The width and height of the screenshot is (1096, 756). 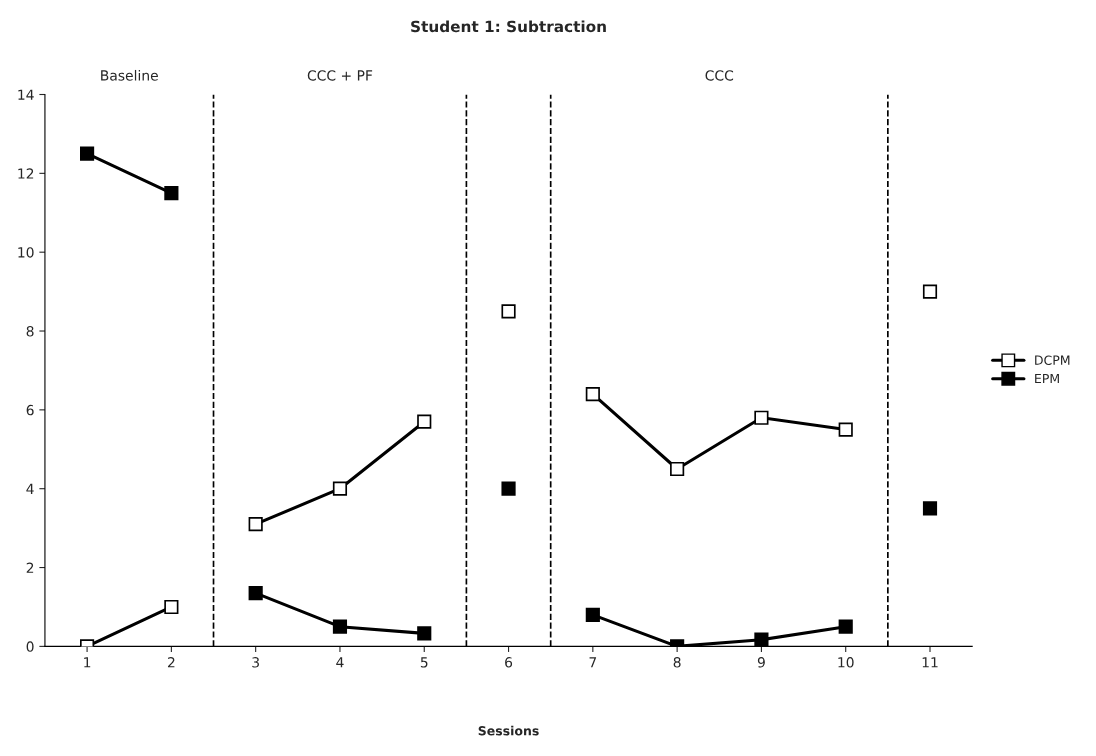 I want to click on x-tick-label: 10, so click(x=846, y=662).